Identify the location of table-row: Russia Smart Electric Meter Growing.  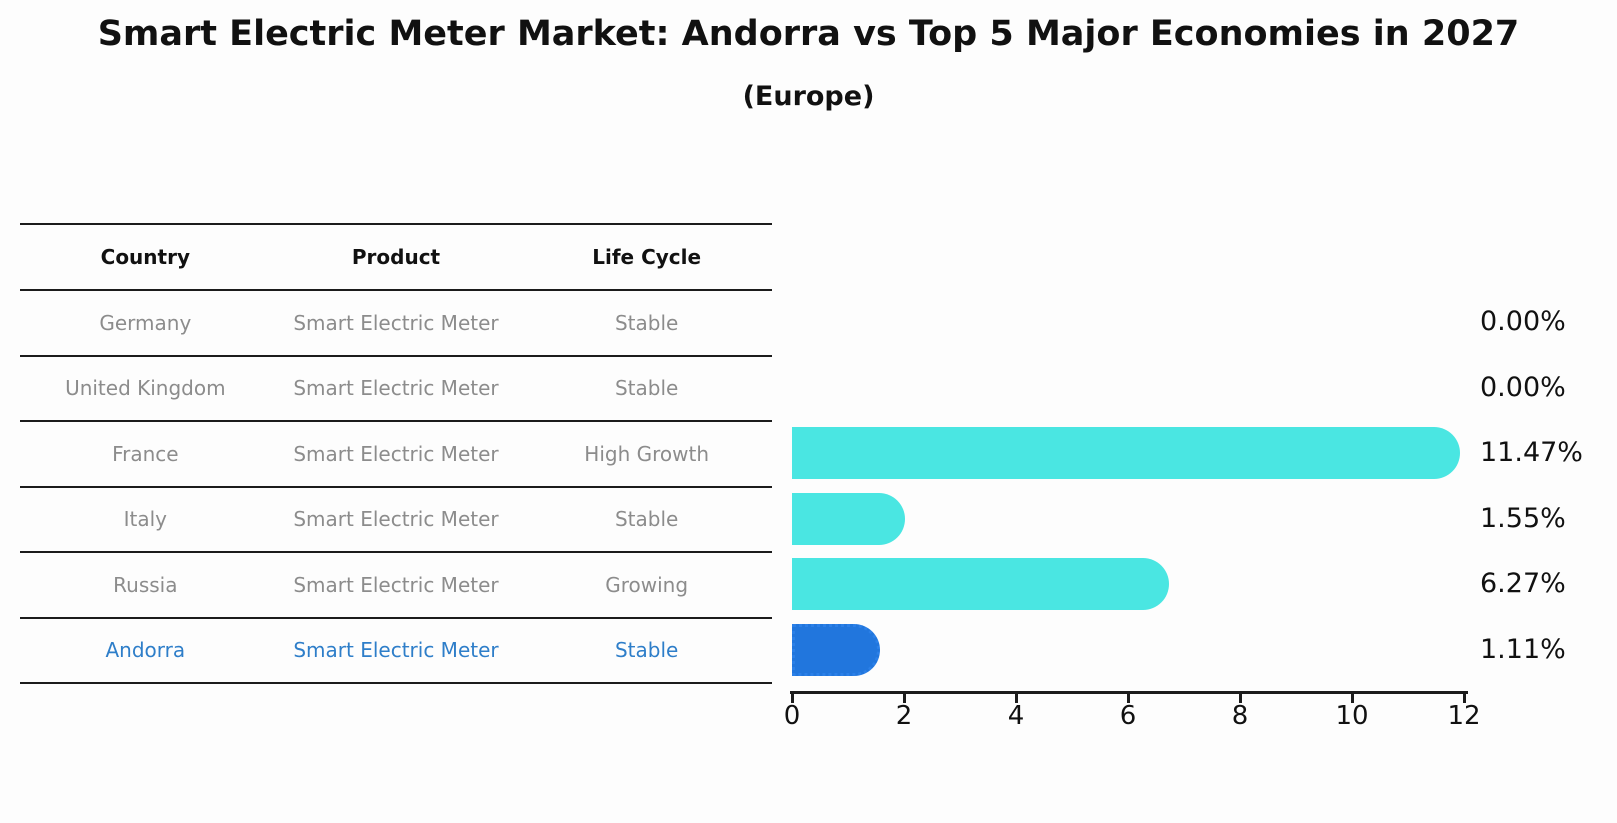
(396, 586).